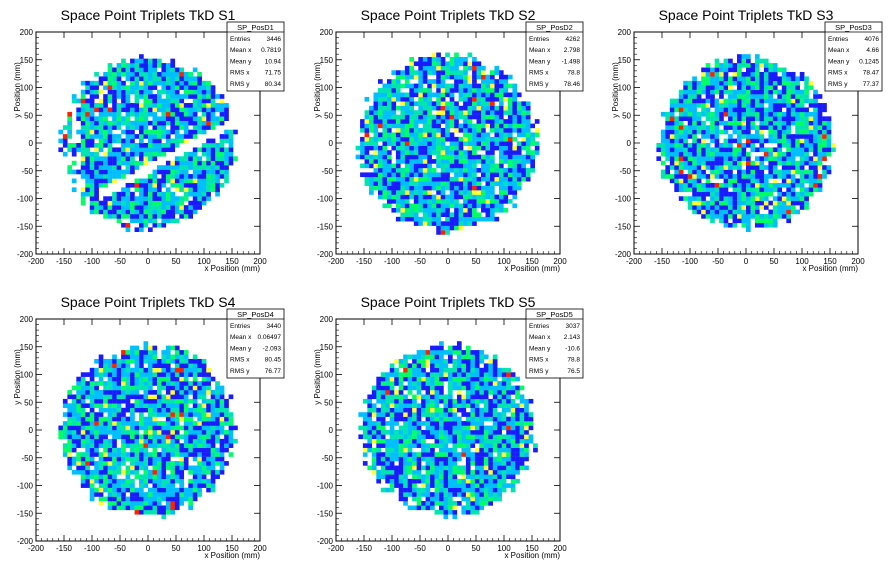  What do you see at coordinates (148, 261) in the screenshot?
I see `x-tick-label: 0` at bounding box center [148, 261].